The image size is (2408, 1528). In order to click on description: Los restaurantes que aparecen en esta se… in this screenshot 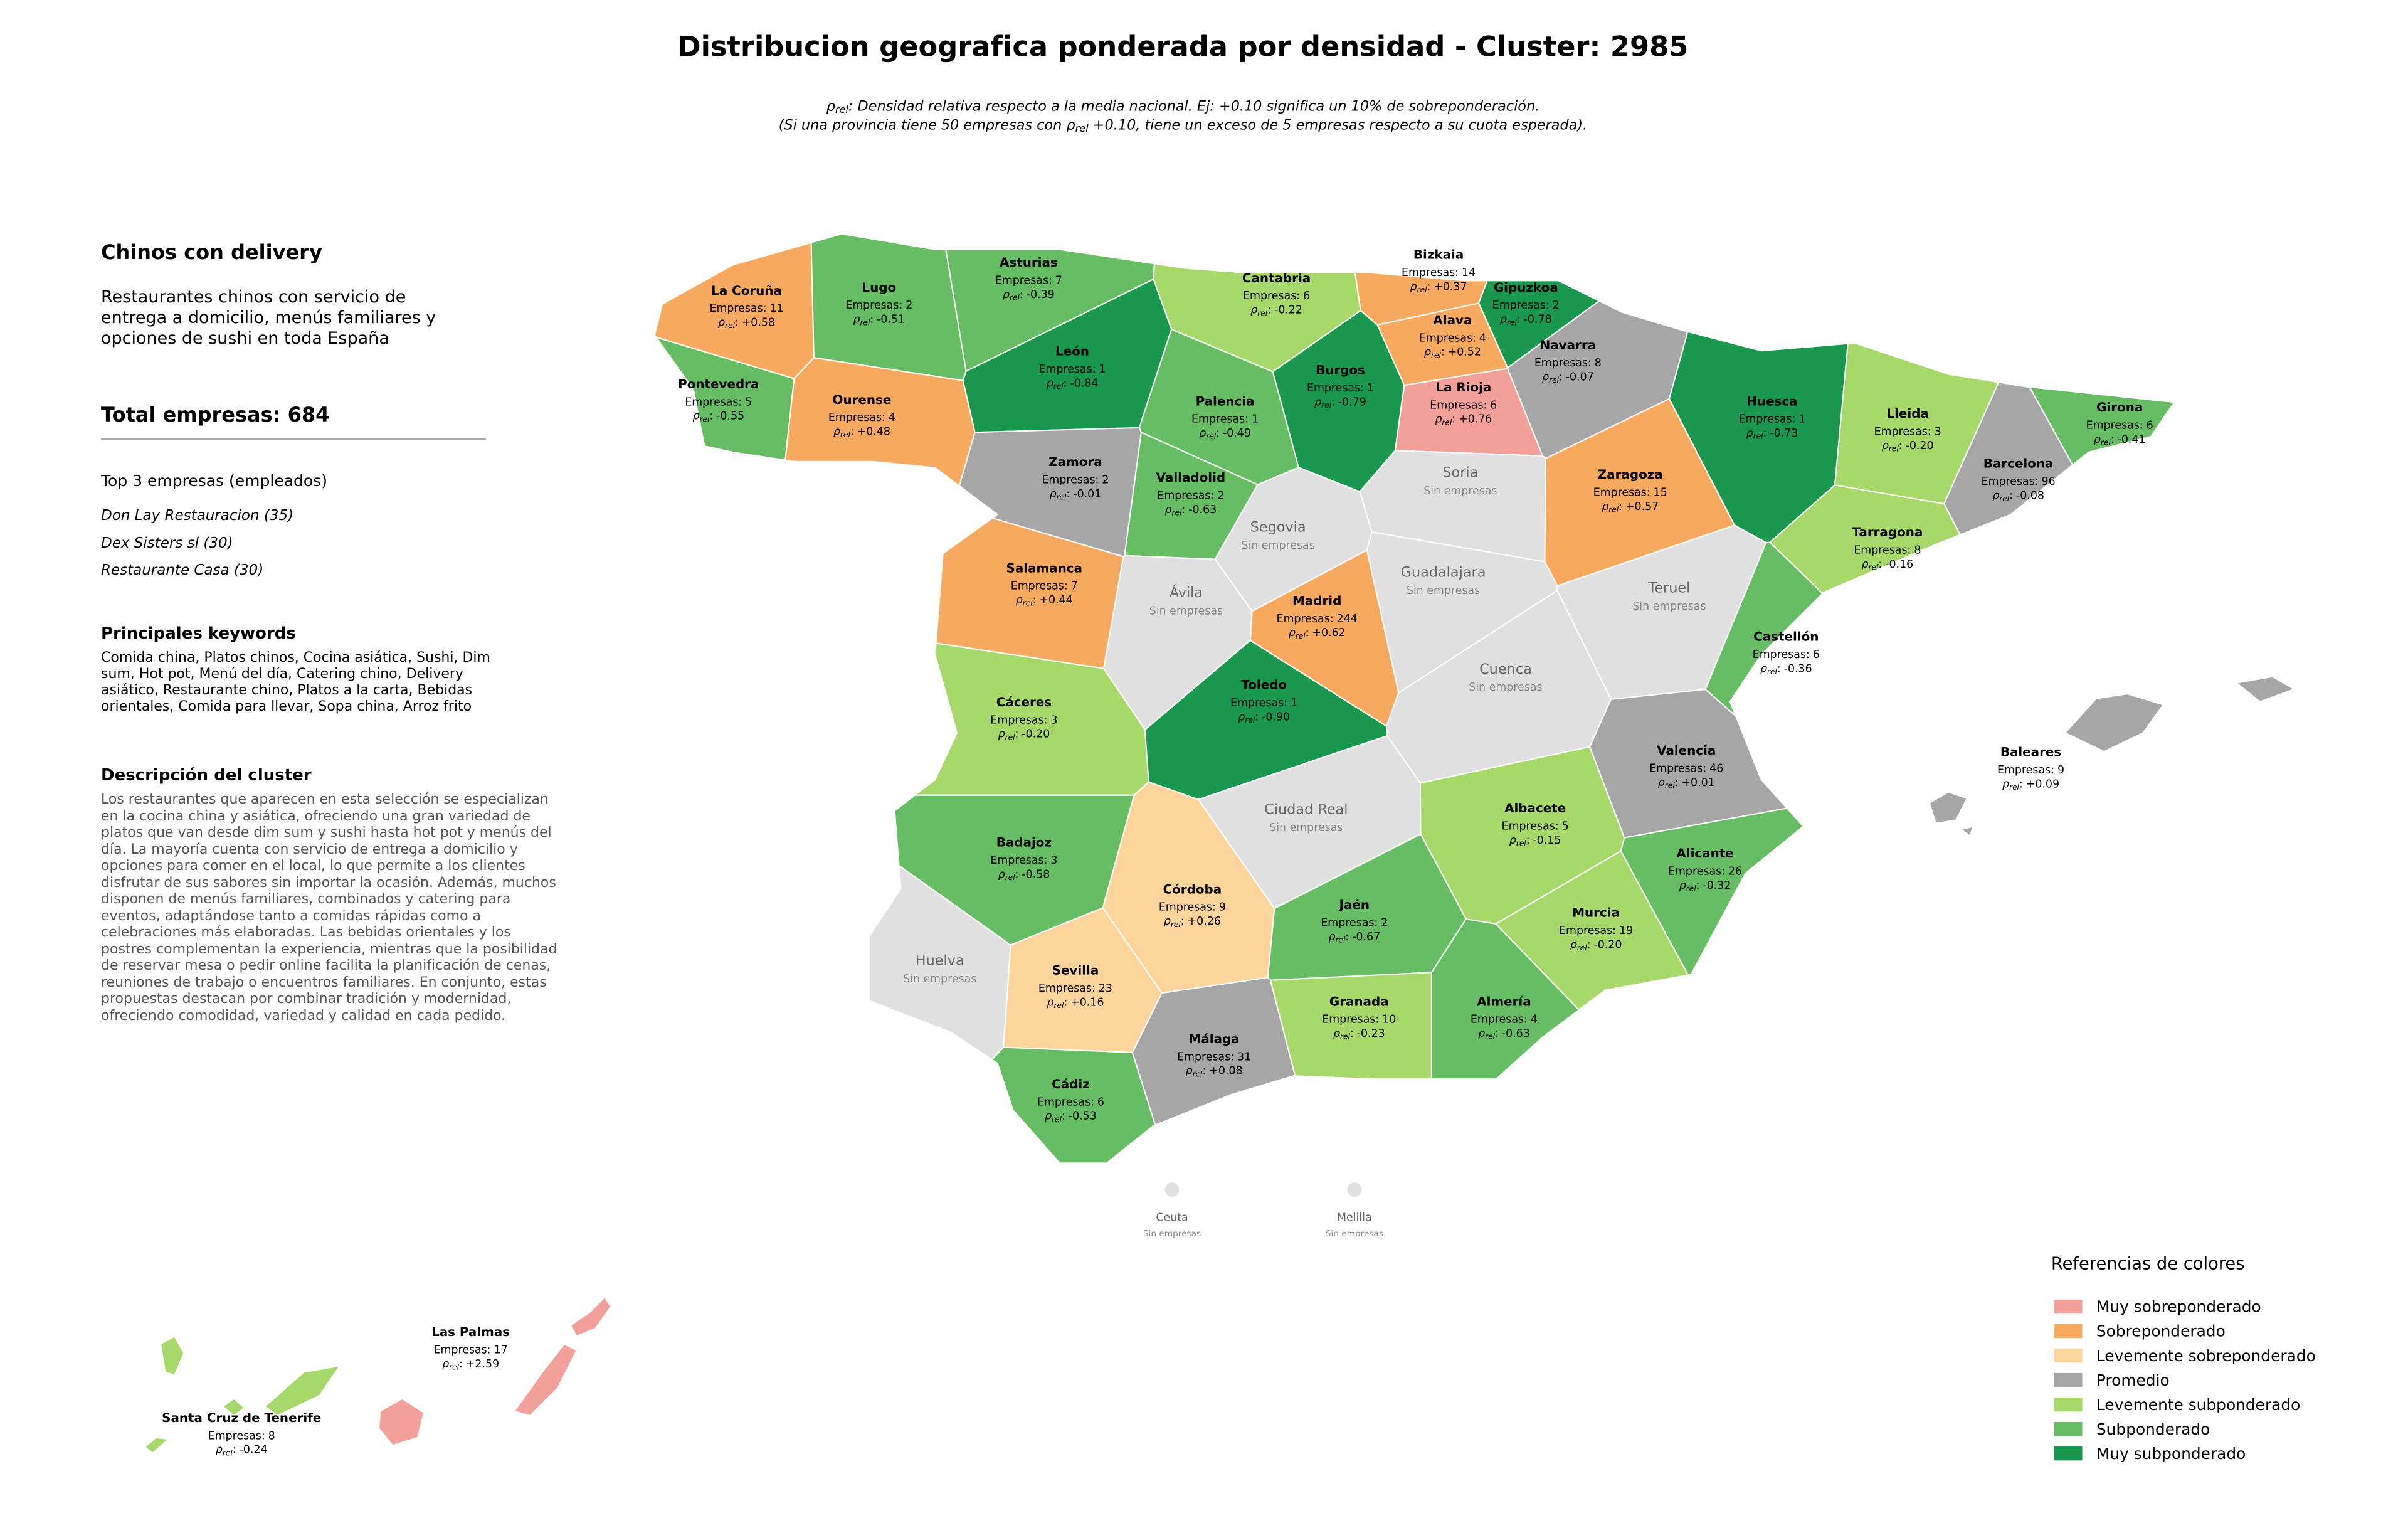, I will do `click(329, 908)`.